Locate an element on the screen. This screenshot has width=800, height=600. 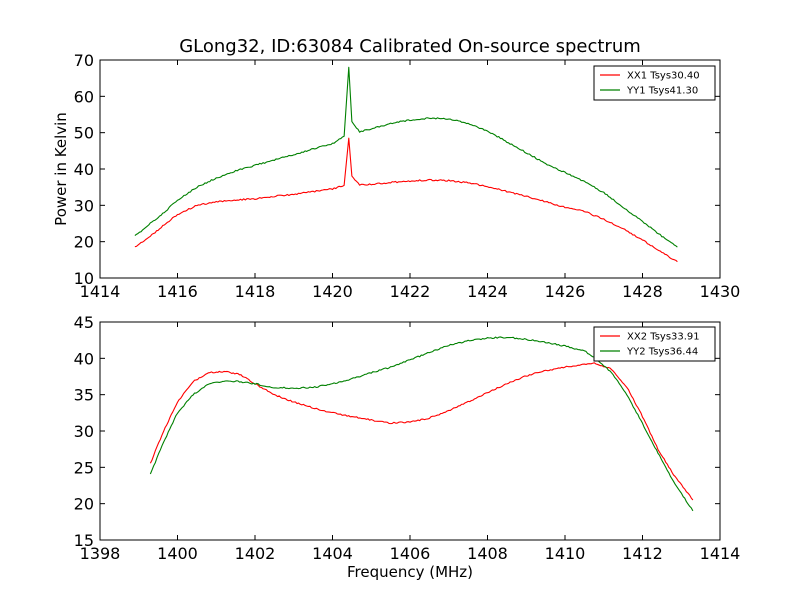
x-tick-label: 1404 is located at coordinates (332, 553).